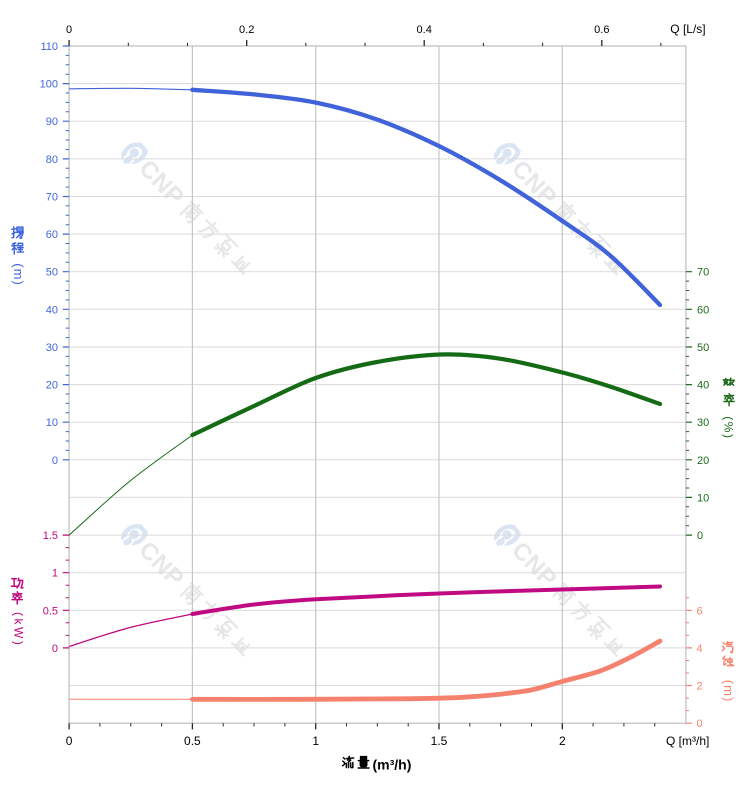 The image size is (752, 802). I want to click on svg-text: 0.4, so click(424, 30).